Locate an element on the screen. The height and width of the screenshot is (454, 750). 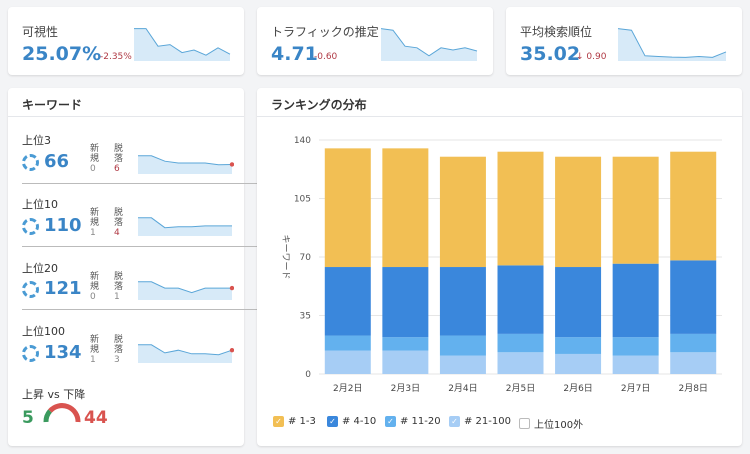
kw-row-value: 121 is located at coordinates (63, 288).